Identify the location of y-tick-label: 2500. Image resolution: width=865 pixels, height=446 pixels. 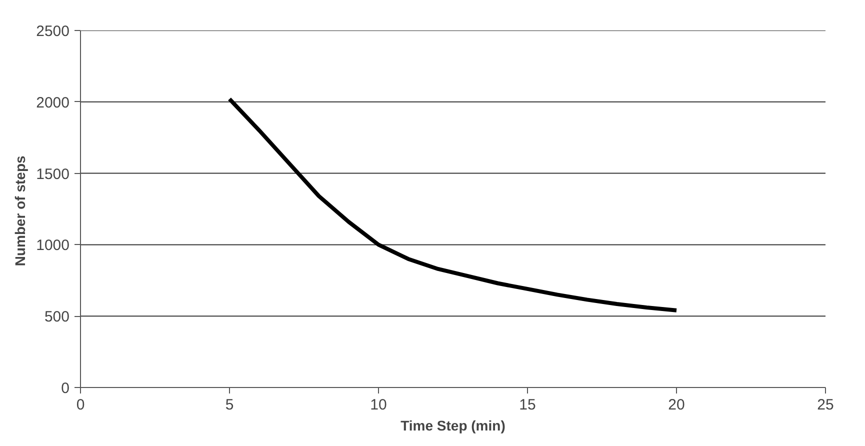
(53, 31).